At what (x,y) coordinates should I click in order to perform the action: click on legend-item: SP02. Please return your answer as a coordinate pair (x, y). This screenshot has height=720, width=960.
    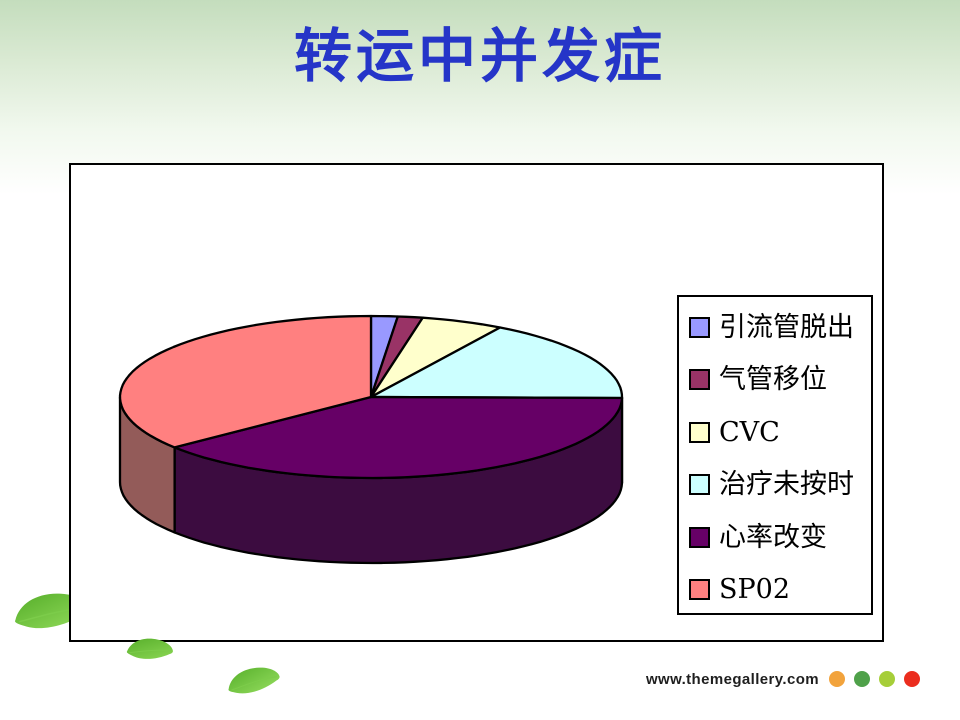
    Looking at the image, I should click on (775, 590).